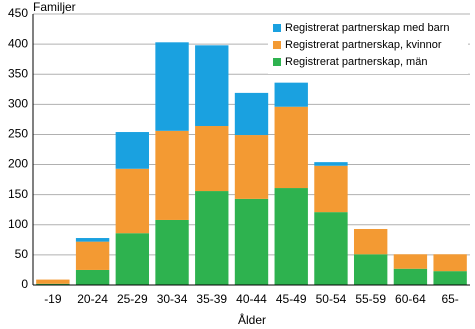  Describe the element at coordinates (18, 164) in the screenshot. I see `y-tick-label: 200` at that location.